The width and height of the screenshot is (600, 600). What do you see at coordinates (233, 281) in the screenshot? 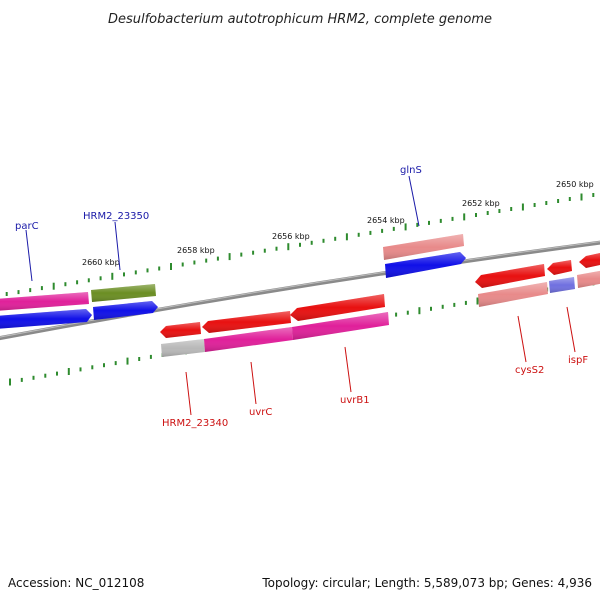
I see `upper-strand-genes` at bounding box center [233, 281].